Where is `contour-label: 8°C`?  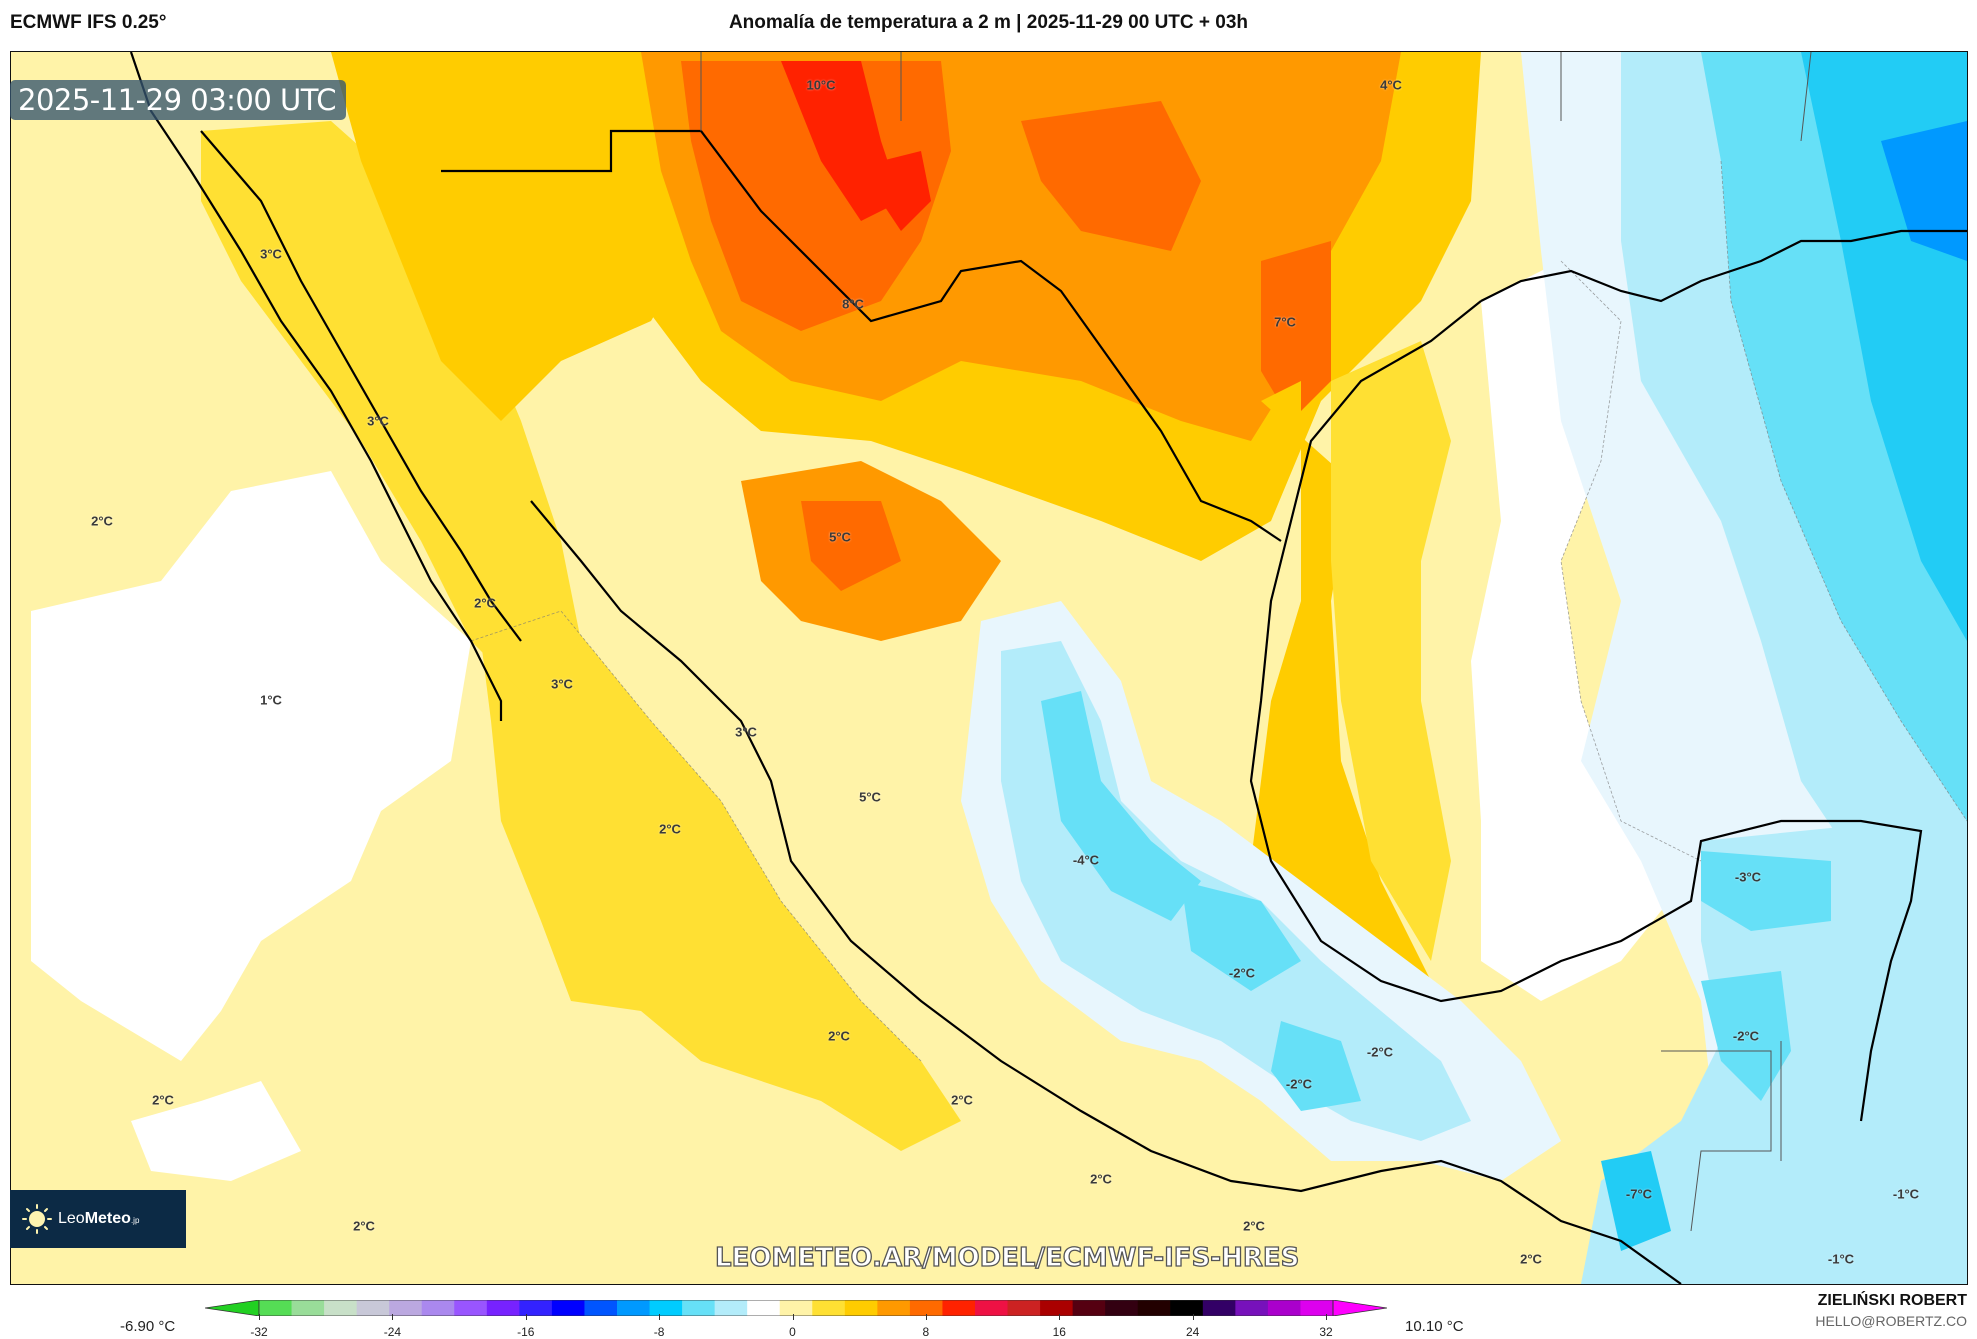 contour-label: 8°C is located at coordinates (853, 304).